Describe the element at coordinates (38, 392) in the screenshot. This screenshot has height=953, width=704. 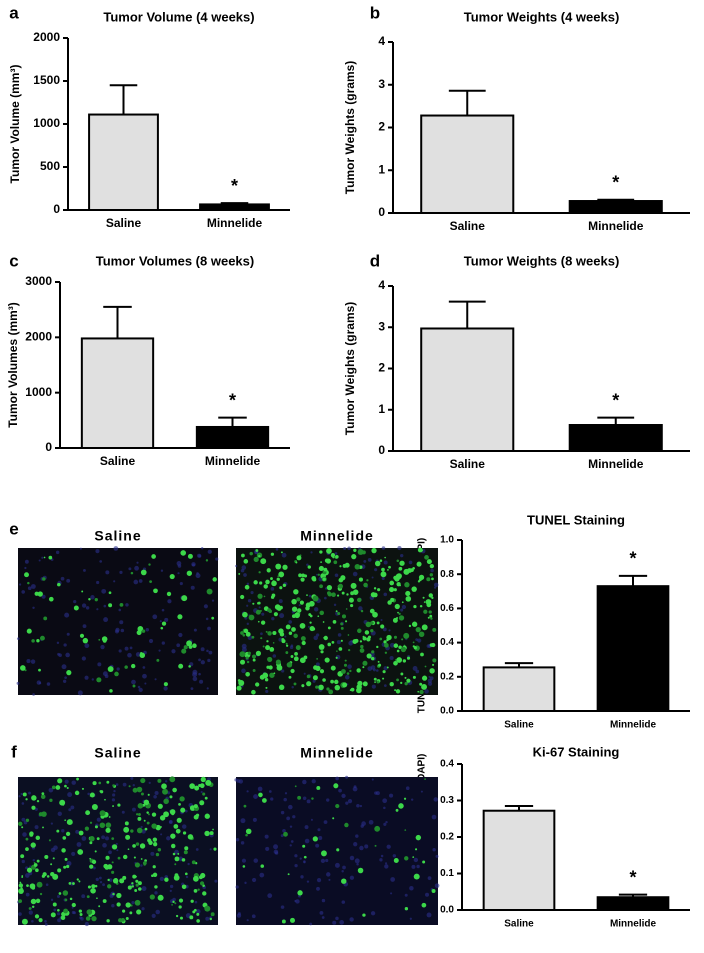
I see `y-tick-label: 1000` at that location.